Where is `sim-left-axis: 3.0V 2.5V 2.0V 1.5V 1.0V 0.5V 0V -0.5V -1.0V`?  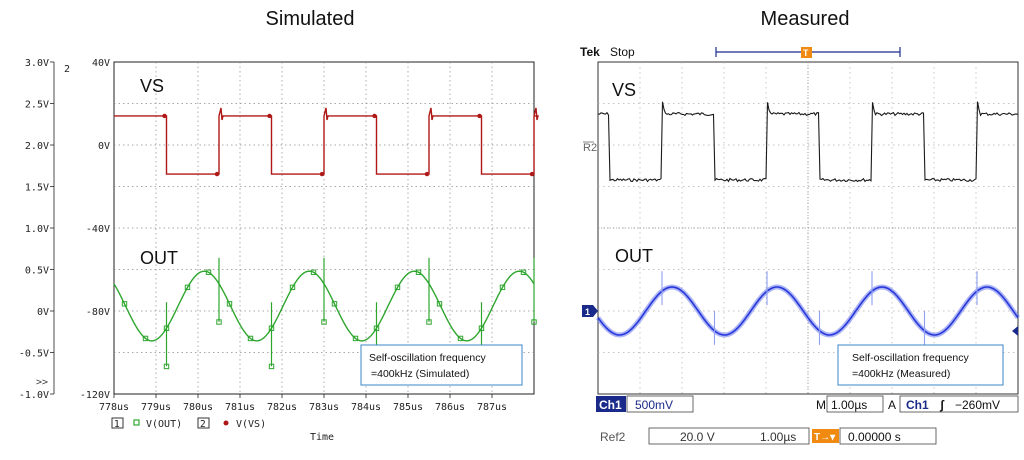 sim-left-axis: 3.0V 2.5V 2.0V 1.5V 1.0V 0.5V 0V -0.5V -1.0V is located at coordinates (37, 229).